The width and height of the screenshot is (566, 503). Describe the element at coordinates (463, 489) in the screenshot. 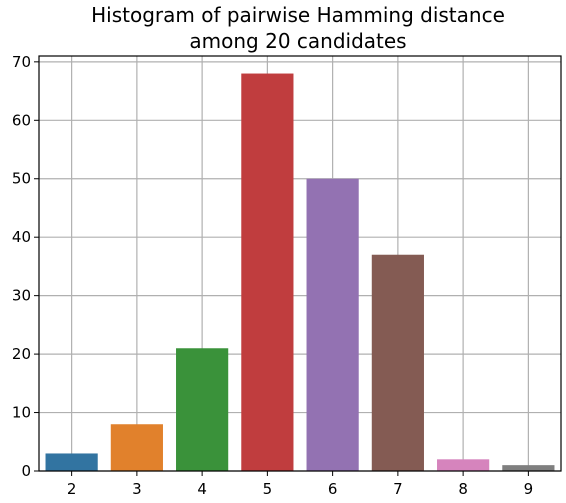

I see `x-tick-label: 8` at that location.